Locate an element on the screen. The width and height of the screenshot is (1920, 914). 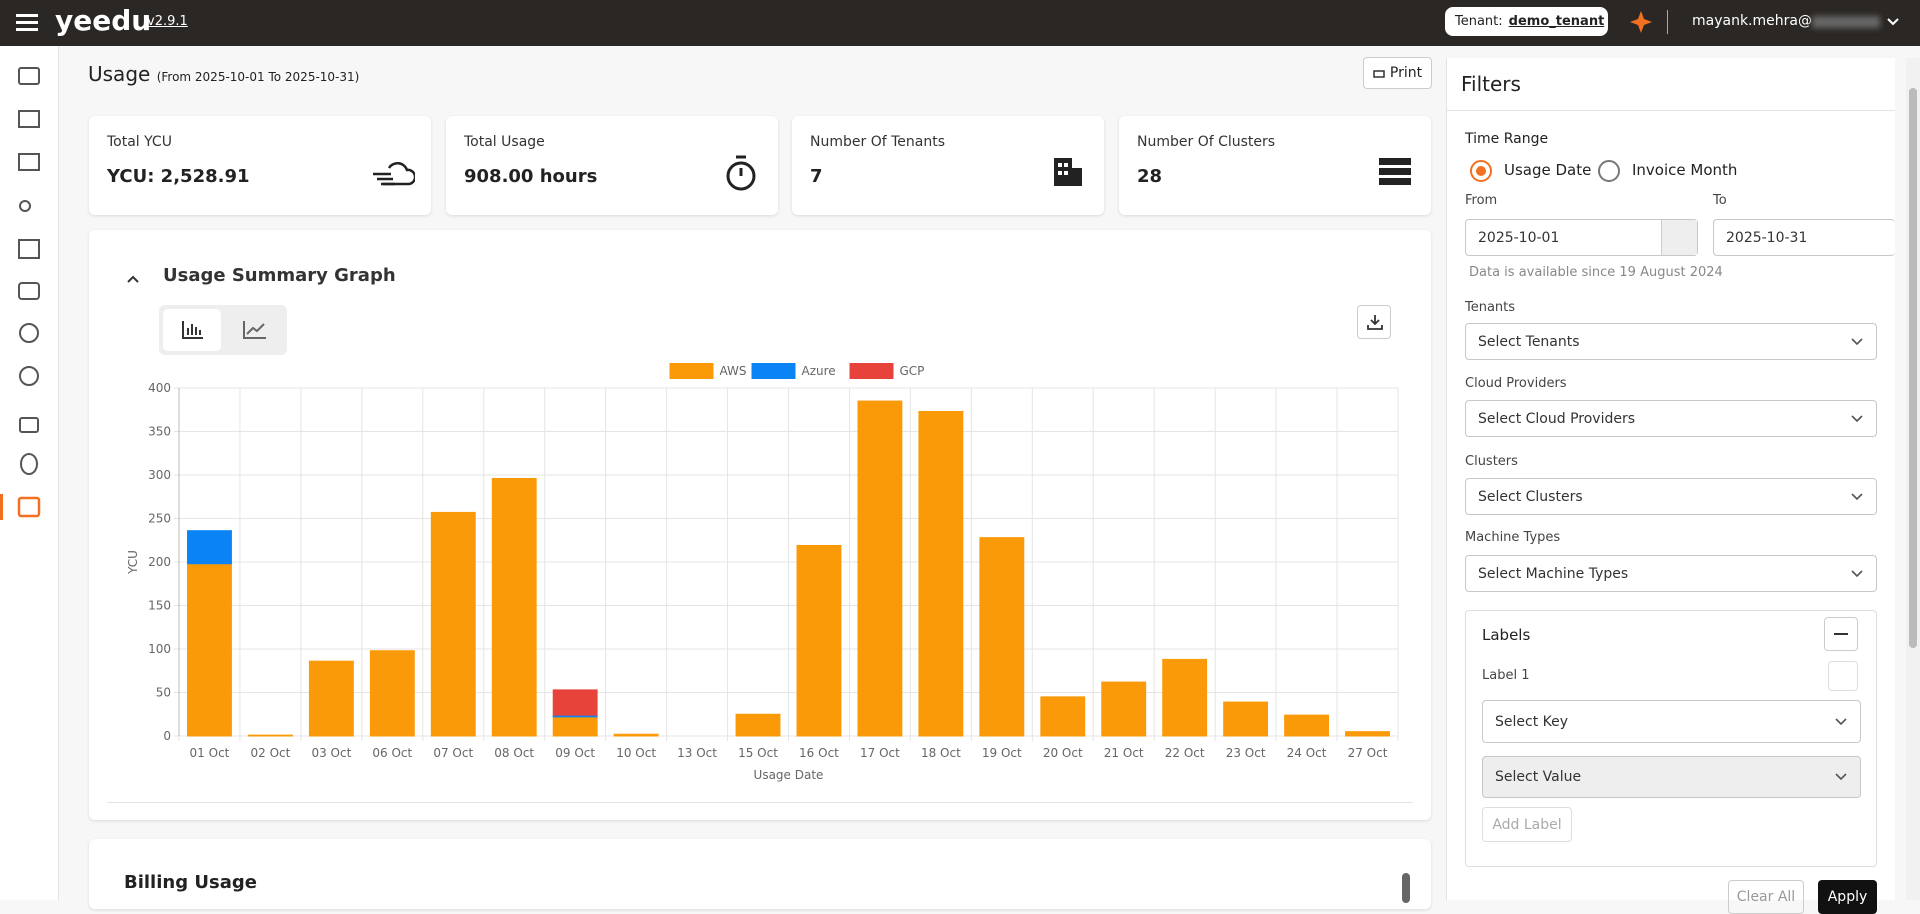
panel-title: Usage Summary Graph is located at coordinates (279, 275).